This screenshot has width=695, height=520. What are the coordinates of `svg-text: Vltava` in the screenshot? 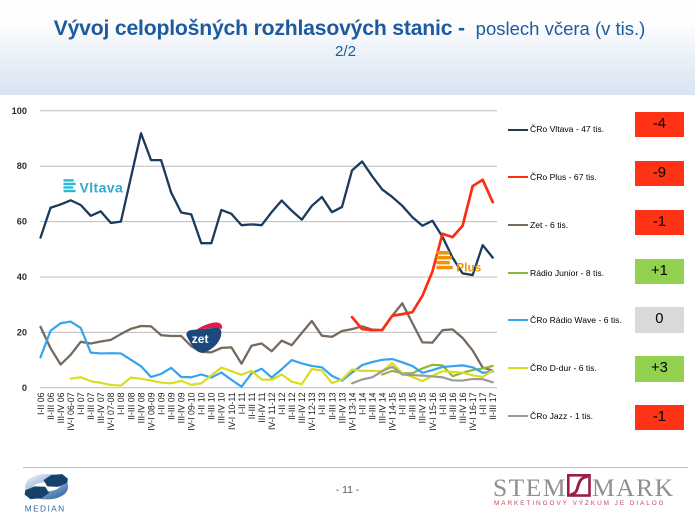 It's located at (102, 188).